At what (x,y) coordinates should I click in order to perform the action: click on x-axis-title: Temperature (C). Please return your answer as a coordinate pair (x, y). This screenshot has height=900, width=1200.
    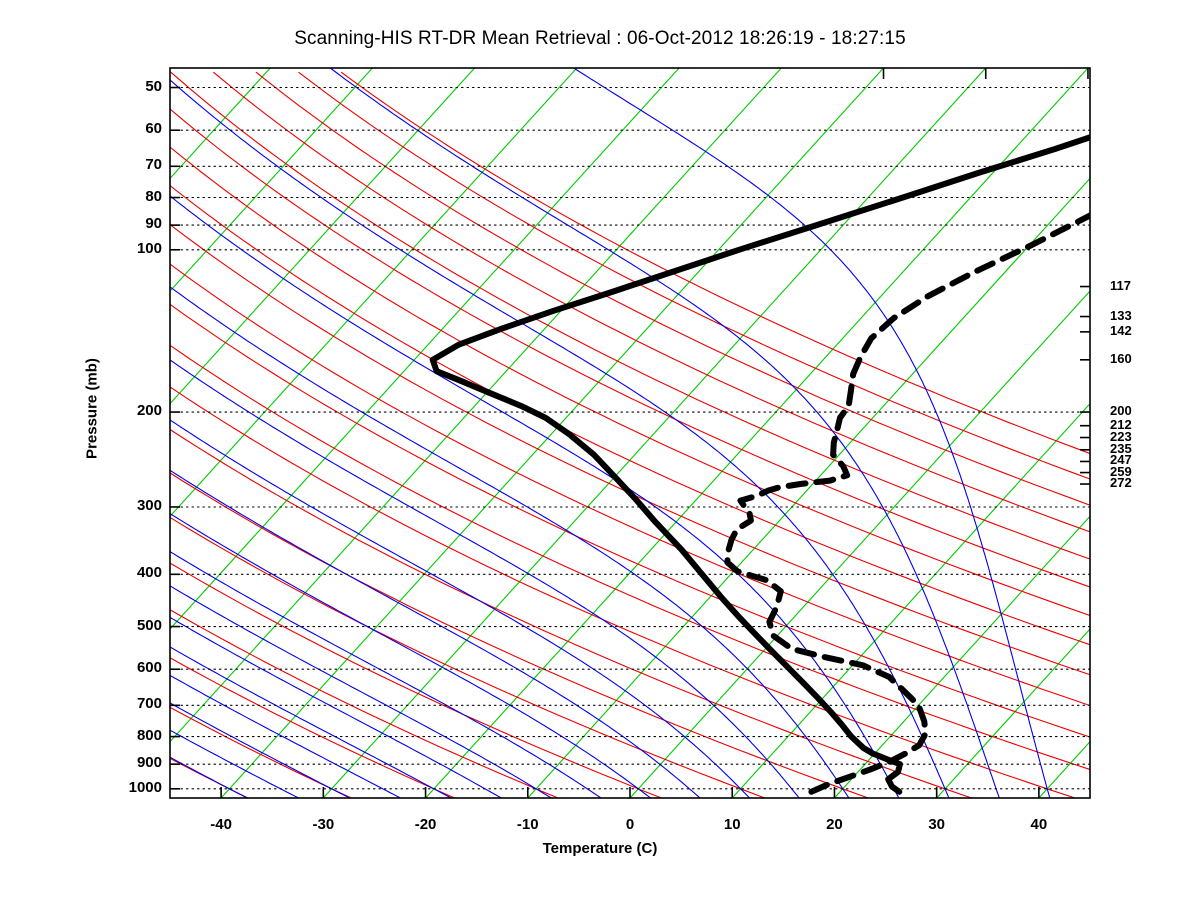
    Looking at the image, I should click on (600, 848).